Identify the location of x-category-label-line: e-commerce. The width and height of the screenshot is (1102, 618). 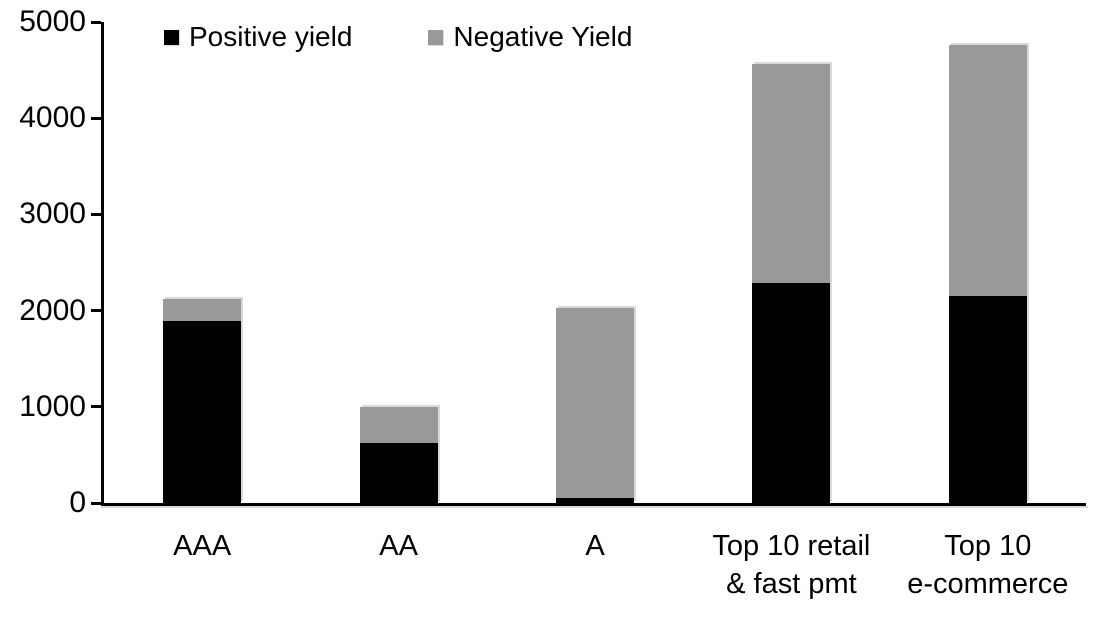
(988, 584).